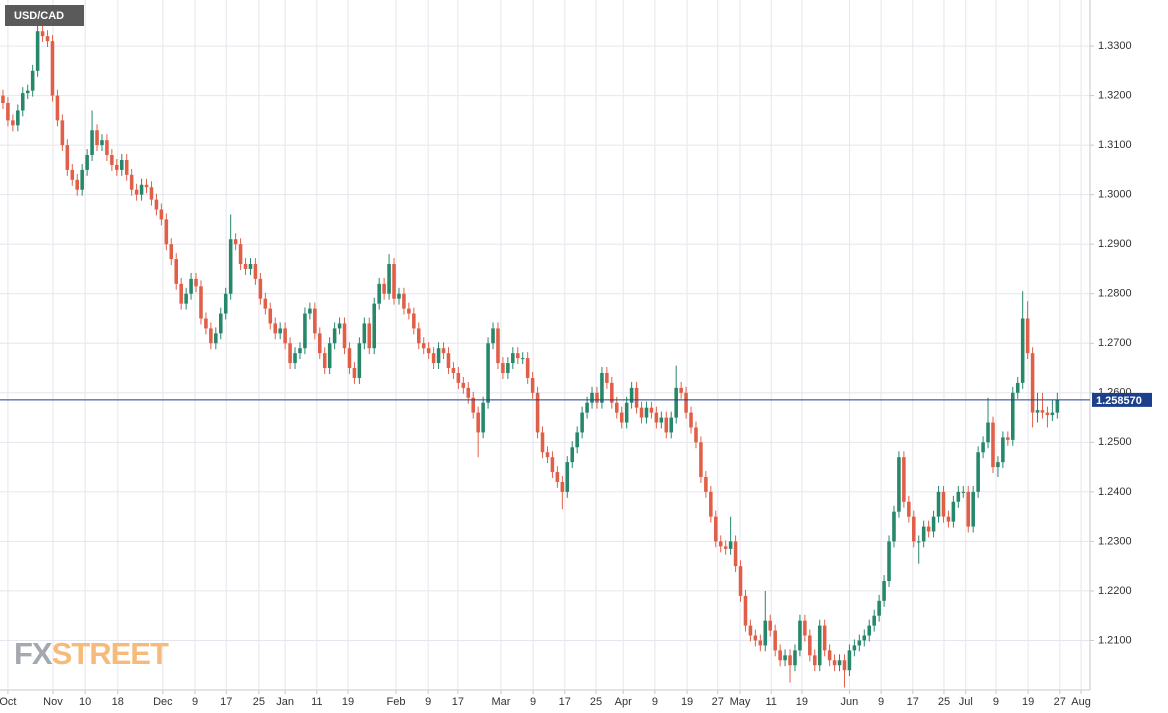 The height and width of the screenshot is (713, 1168). I want to click on x-tick-label: 27, so click(1060, 702).